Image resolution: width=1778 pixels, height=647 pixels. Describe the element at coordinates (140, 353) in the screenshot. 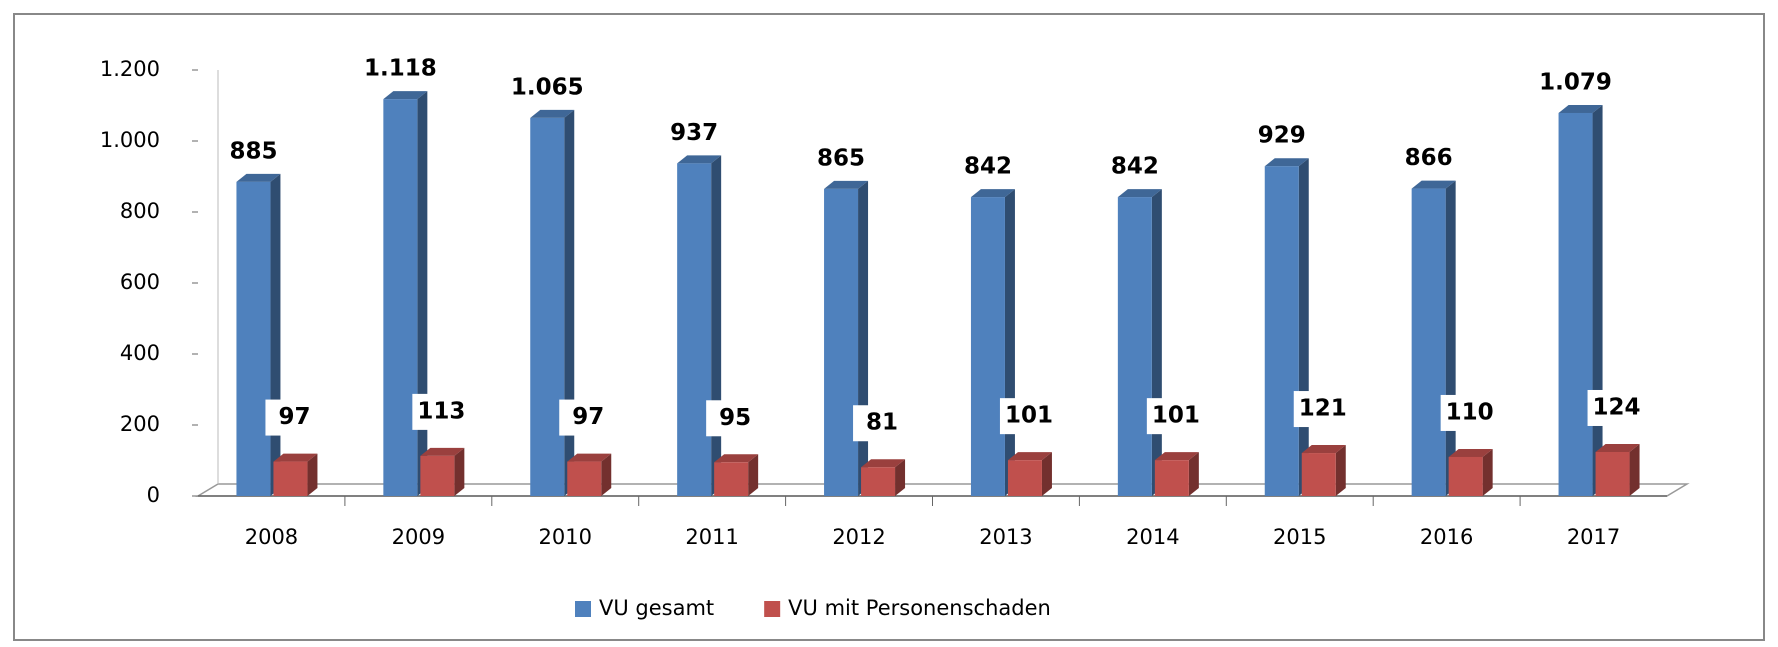

I see `y-tick-label: 400` at that location.